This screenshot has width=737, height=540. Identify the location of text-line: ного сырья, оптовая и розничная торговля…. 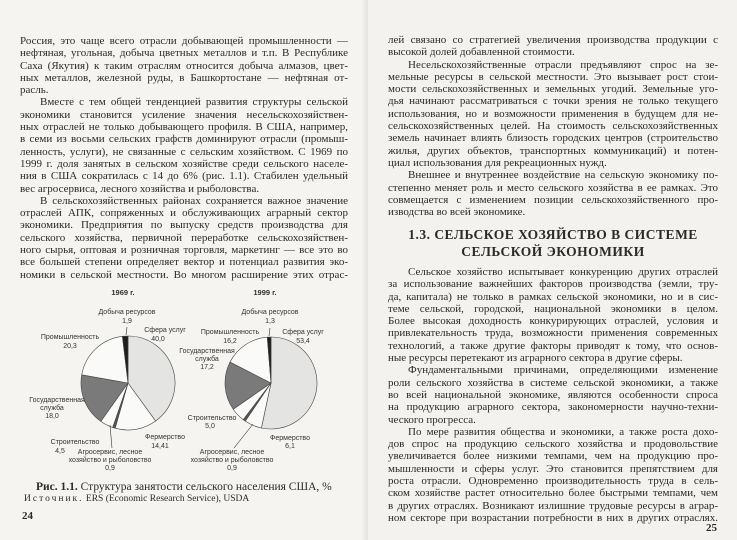
(184, 250).